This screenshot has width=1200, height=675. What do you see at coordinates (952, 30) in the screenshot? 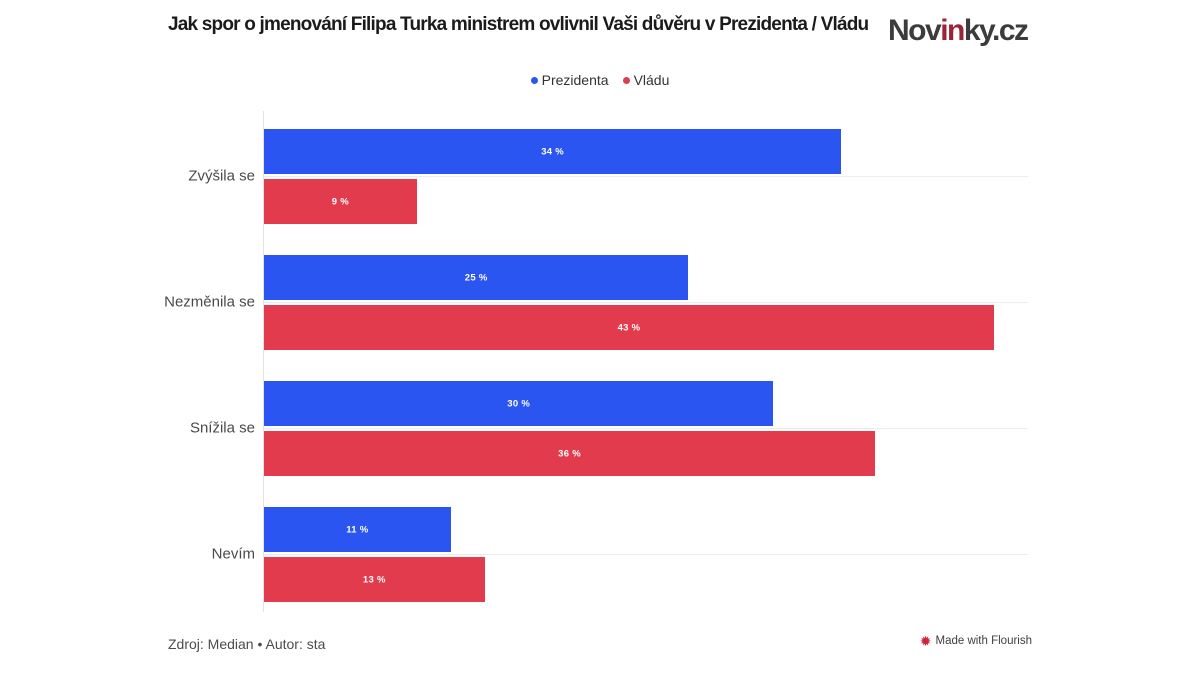
I see `logo-part-red: in` at bounding box center [952, 30].